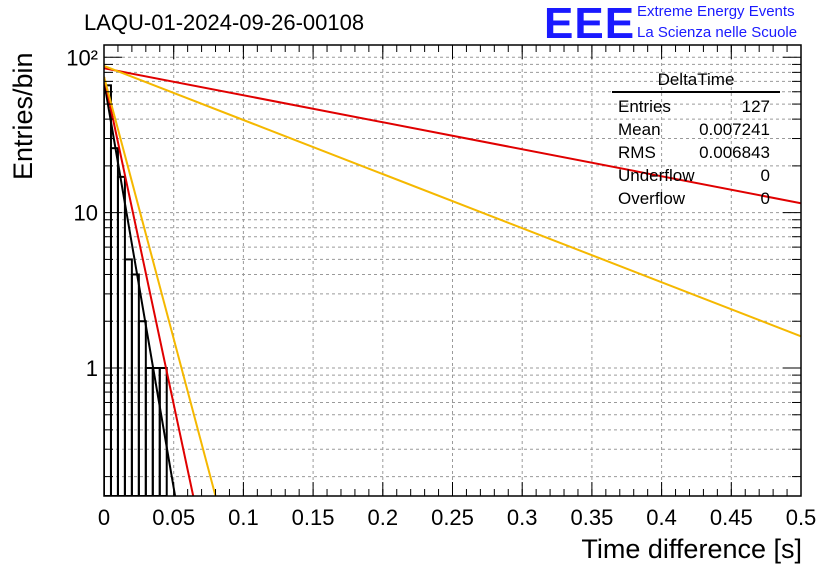  What do you see at coordinates (104, 517) in the screenshot?
I see `x-tick-label: 0` at bounding box center [104, 517].